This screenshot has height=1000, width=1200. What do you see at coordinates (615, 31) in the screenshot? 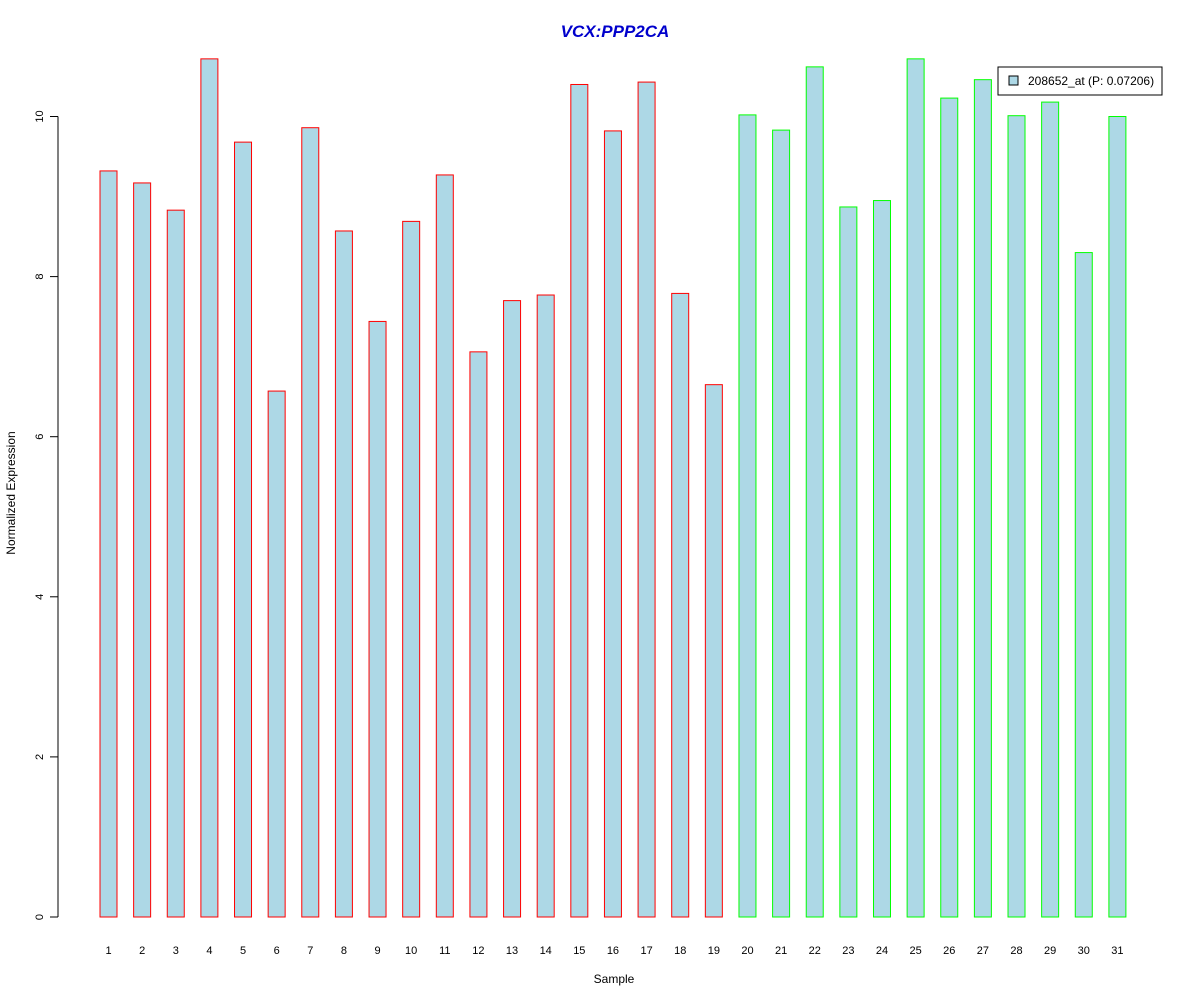
I see `chart-title: VCX:PPP2CA` at bounding box center [615, 31].